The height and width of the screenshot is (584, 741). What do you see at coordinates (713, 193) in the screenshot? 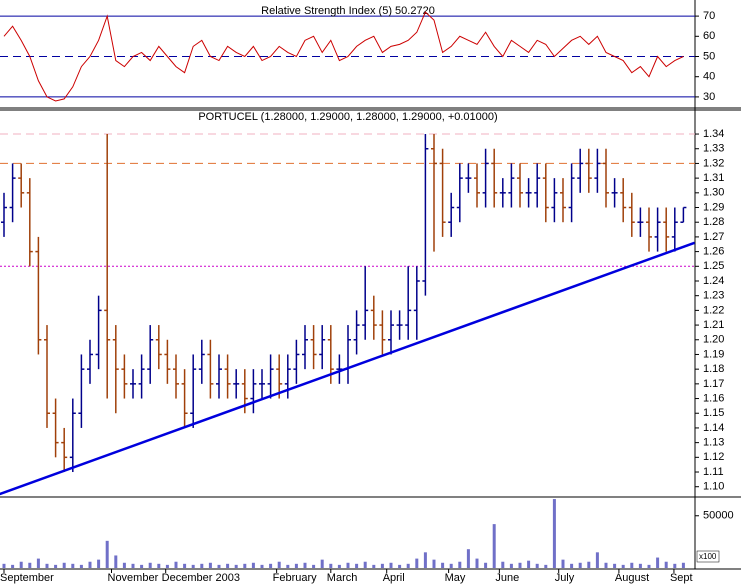
I see `y-tick-label: 1.30` at bounding box center [713, 193].